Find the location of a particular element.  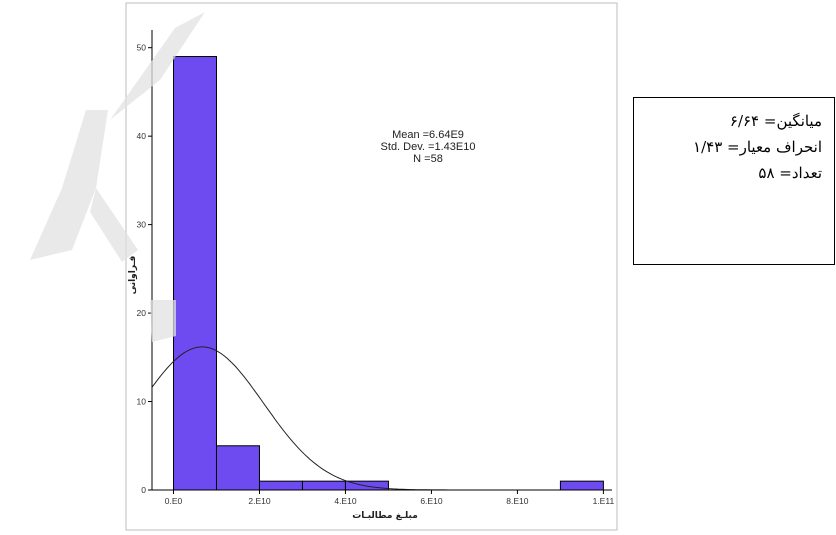

y-tick-label: 30 is located at coordinates (142, 225).